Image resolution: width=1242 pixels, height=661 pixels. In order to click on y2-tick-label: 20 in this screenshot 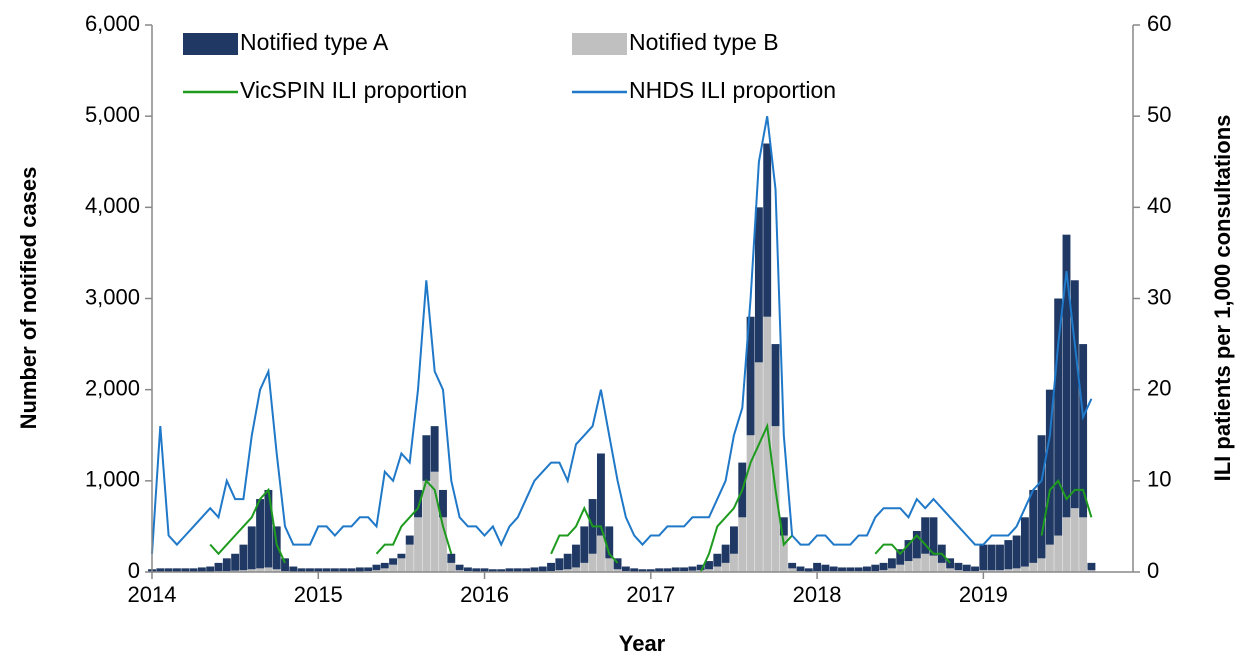, I will do `click(1159, 387)`.